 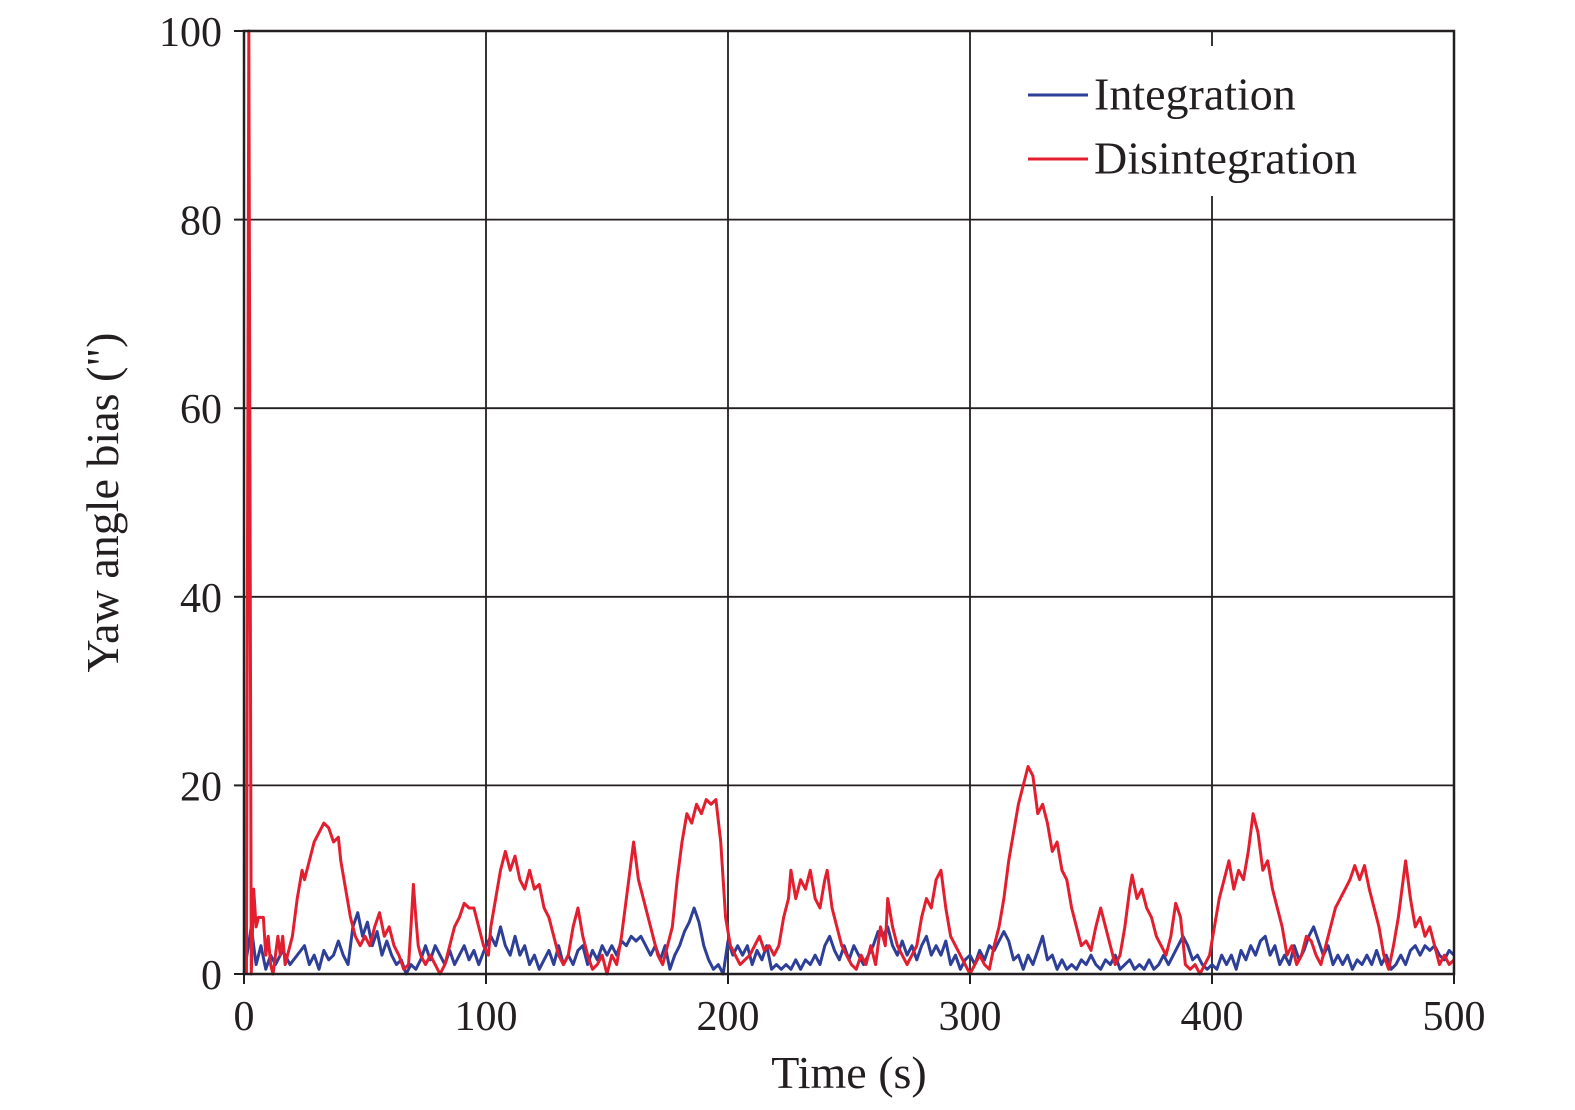 I want to click on x-tick-label: 300, so click(x=970, y=1017).